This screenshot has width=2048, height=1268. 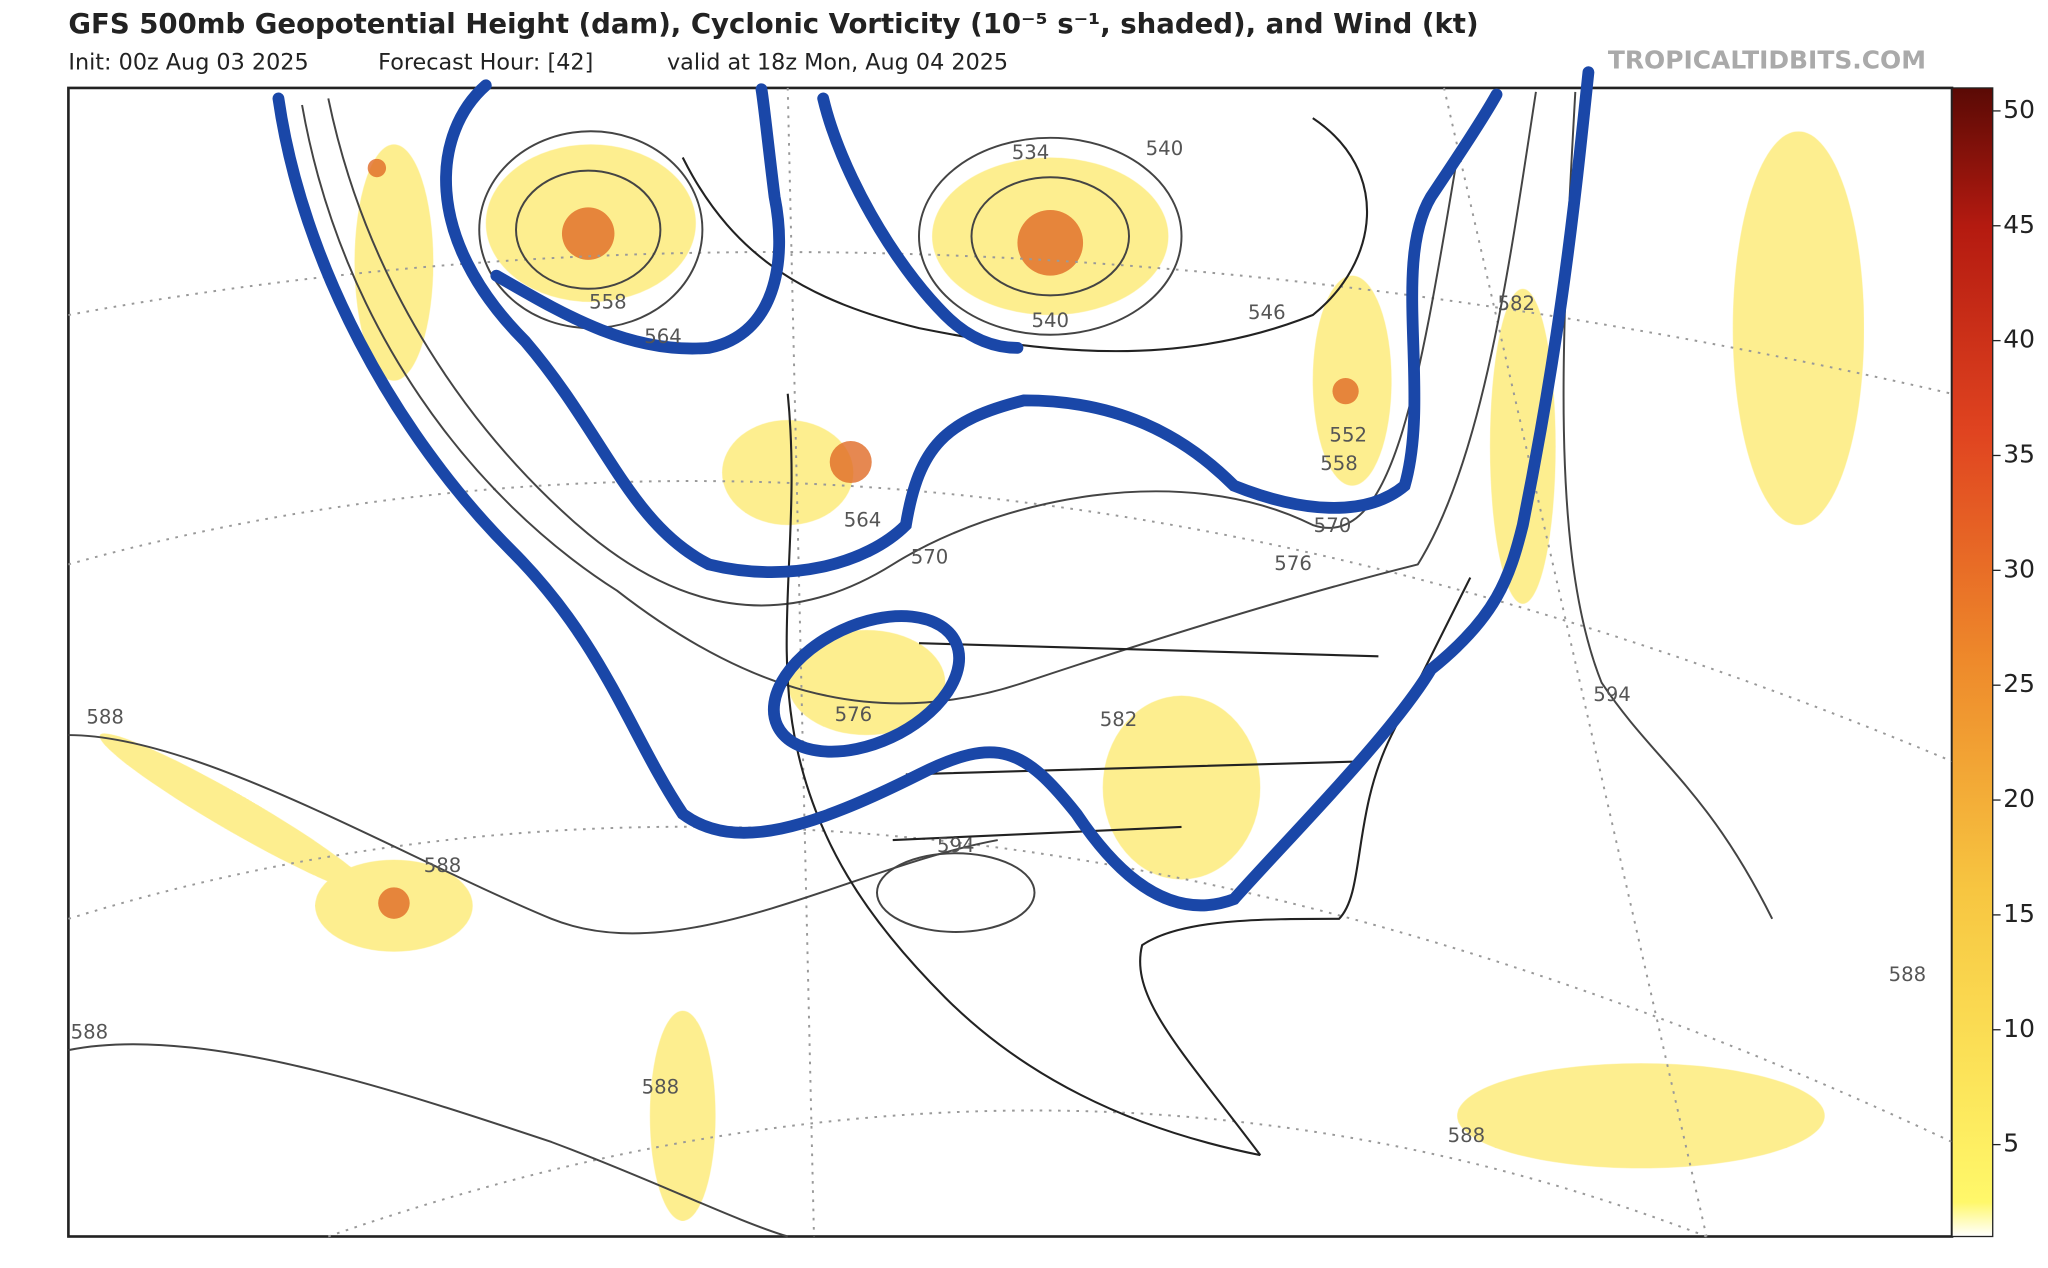 What do you see at coordinates (2019, 109) in the screenshot?
I see `colorbar-tick-label: 50` at bounding box center [2019, 109].